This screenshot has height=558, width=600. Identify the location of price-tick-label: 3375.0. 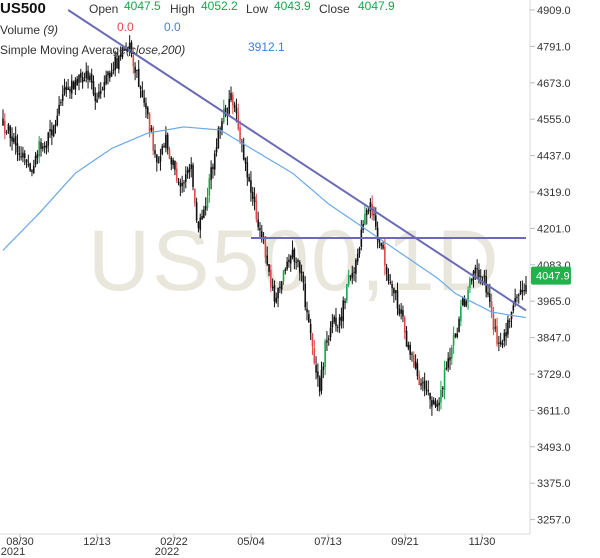
(554, 484).